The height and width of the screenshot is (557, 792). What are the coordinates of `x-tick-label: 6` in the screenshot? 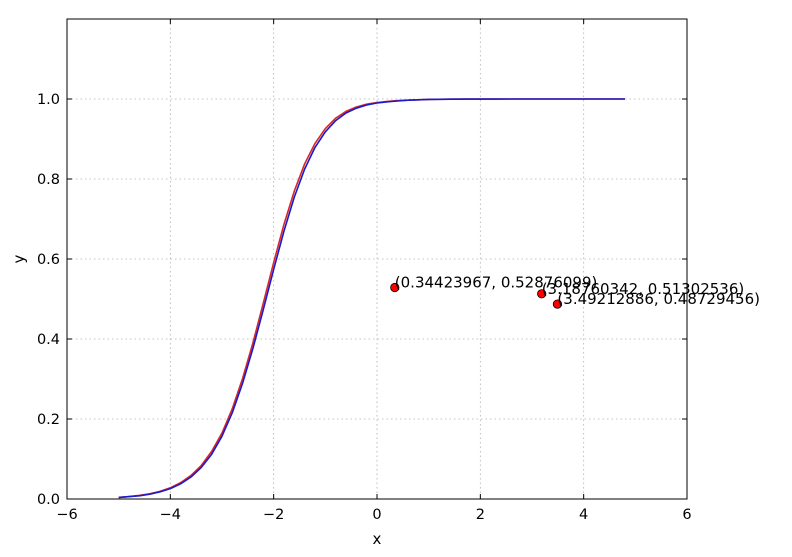 It's located at (686, 515).